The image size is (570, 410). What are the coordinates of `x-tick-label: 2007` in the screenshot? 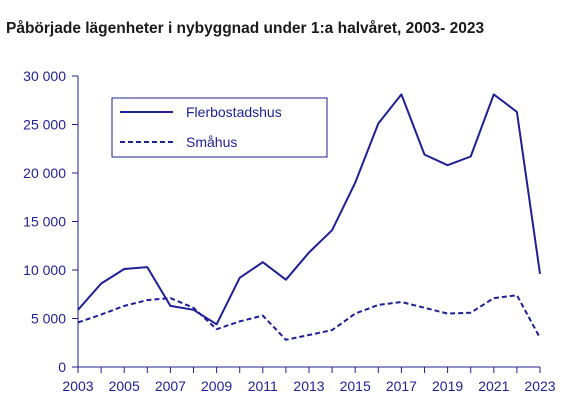 It's located at (170, 386).